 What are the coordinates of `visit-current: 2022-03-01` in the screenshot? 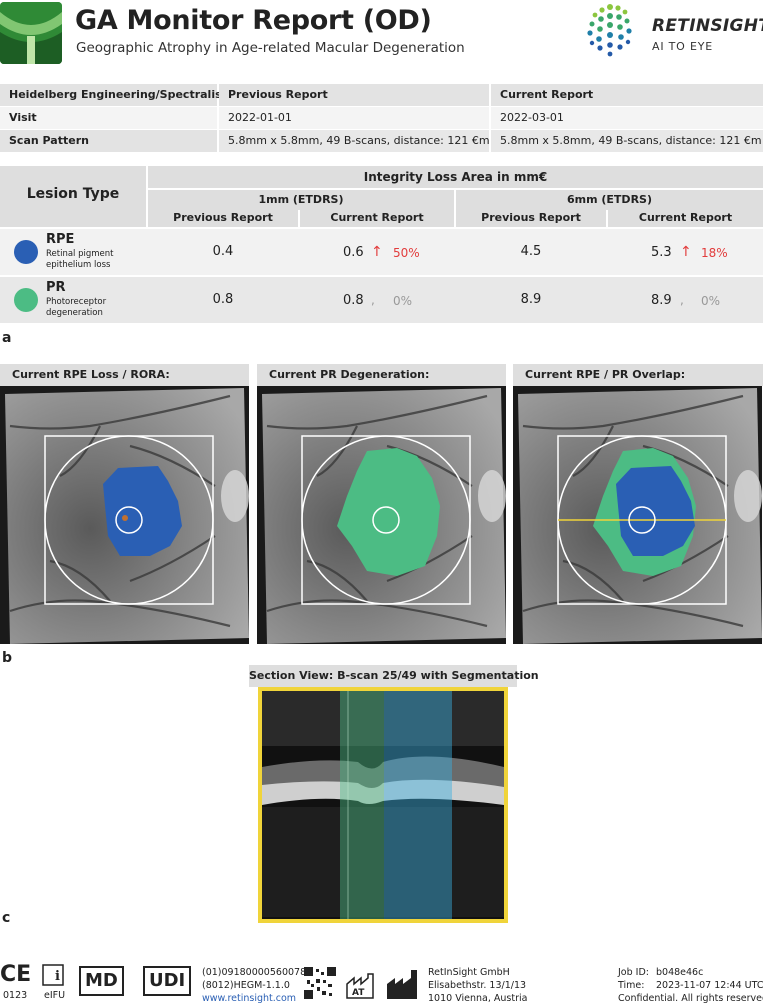 It's located at (627, 118).